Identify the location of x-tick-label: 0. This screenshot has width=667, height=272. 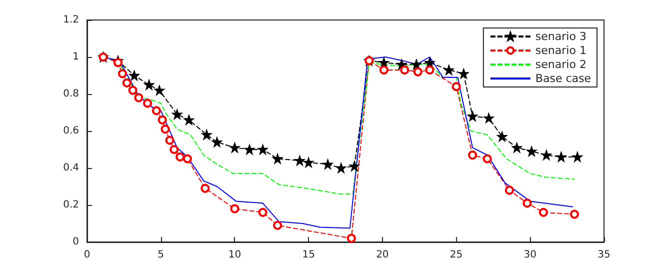
(87, 255).